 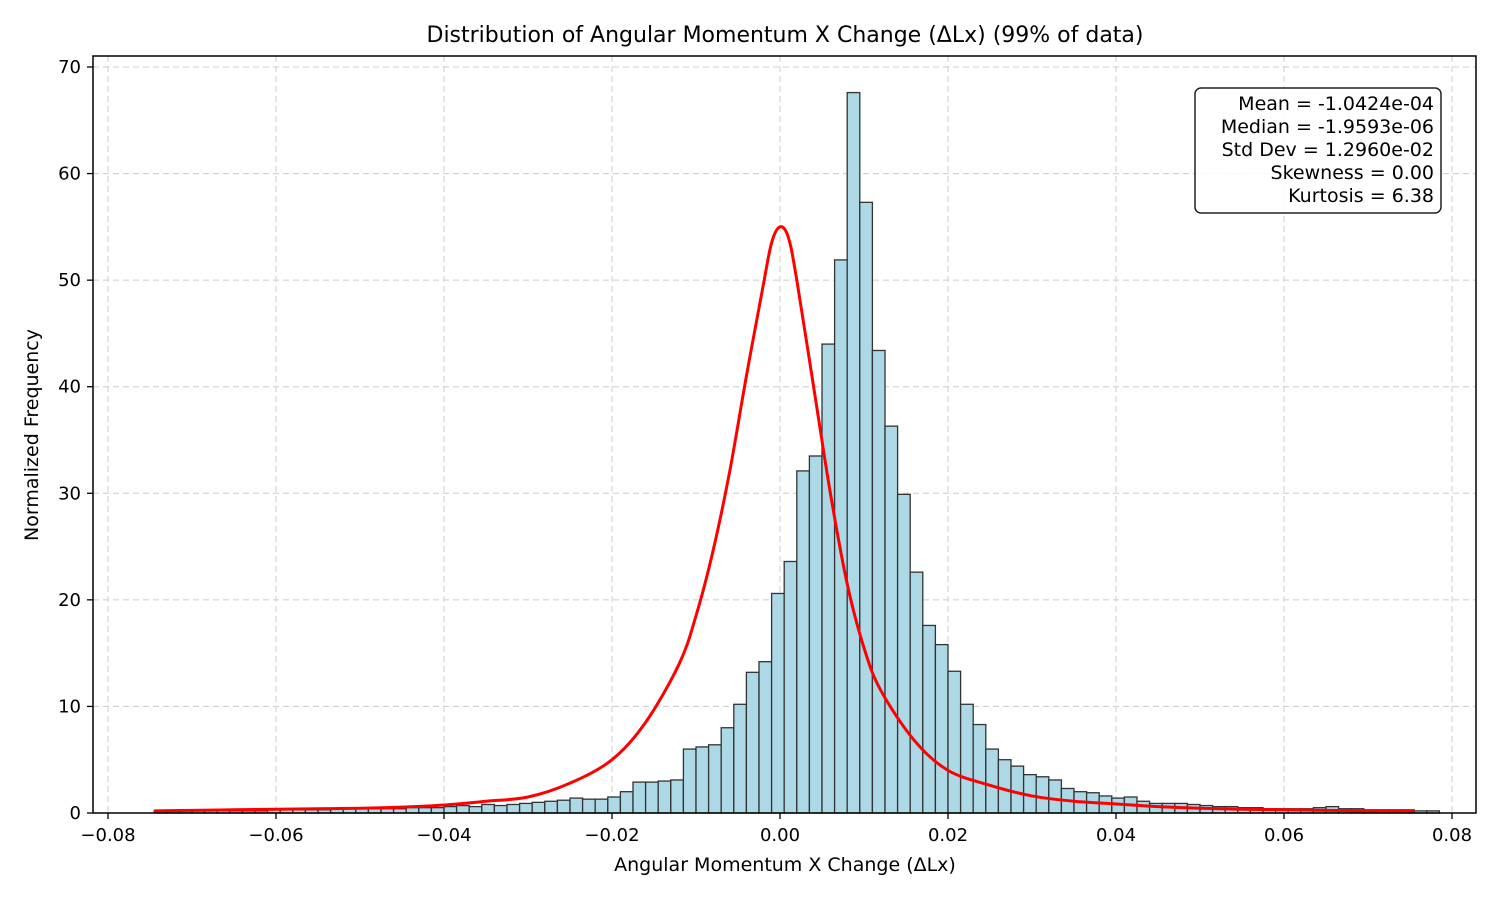 I want to click on x-tick-label: 0.08, so click(x=1452, y=835).